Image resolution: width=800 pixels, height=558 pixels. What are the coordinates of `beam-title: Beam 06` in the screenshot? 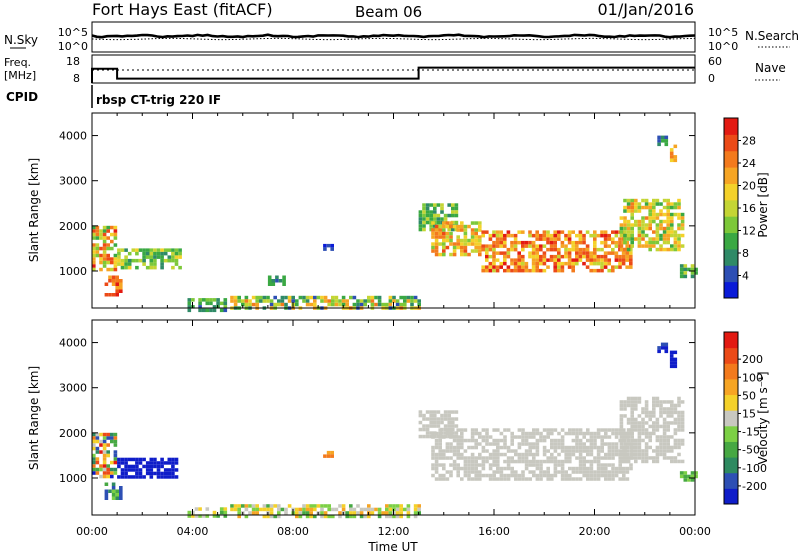 It's located at (388, 12).